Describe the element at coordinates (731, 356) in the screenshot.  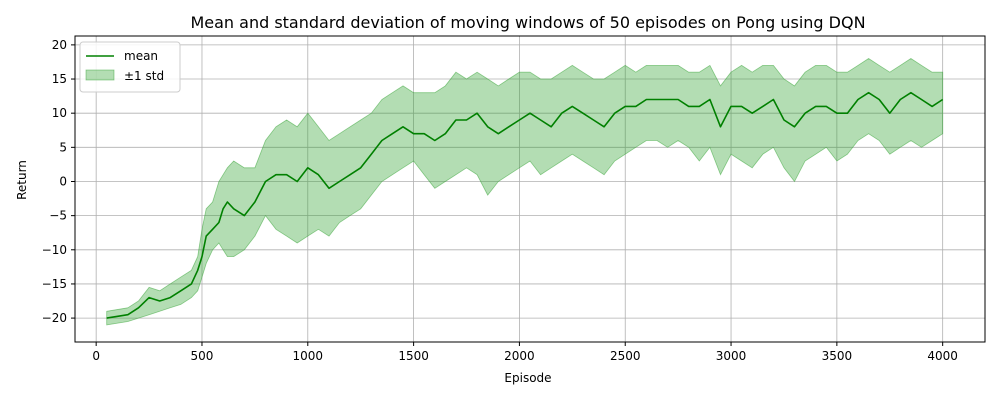
I see `x-tick-label: 3000` at that location.